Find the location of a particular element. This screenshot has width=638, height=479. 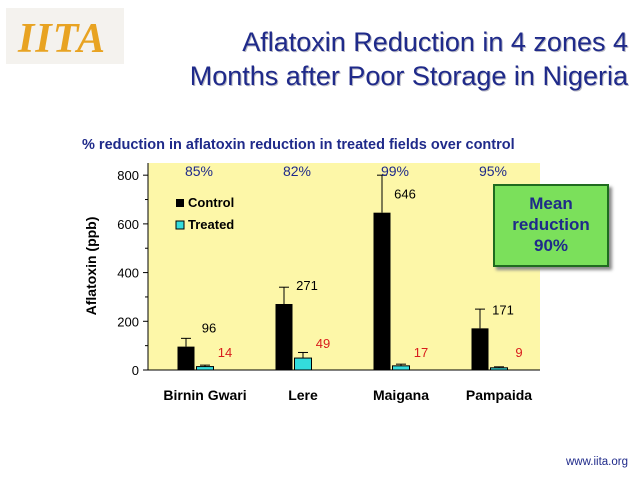

bar-control-maigana is located at coordinates (382, 291).